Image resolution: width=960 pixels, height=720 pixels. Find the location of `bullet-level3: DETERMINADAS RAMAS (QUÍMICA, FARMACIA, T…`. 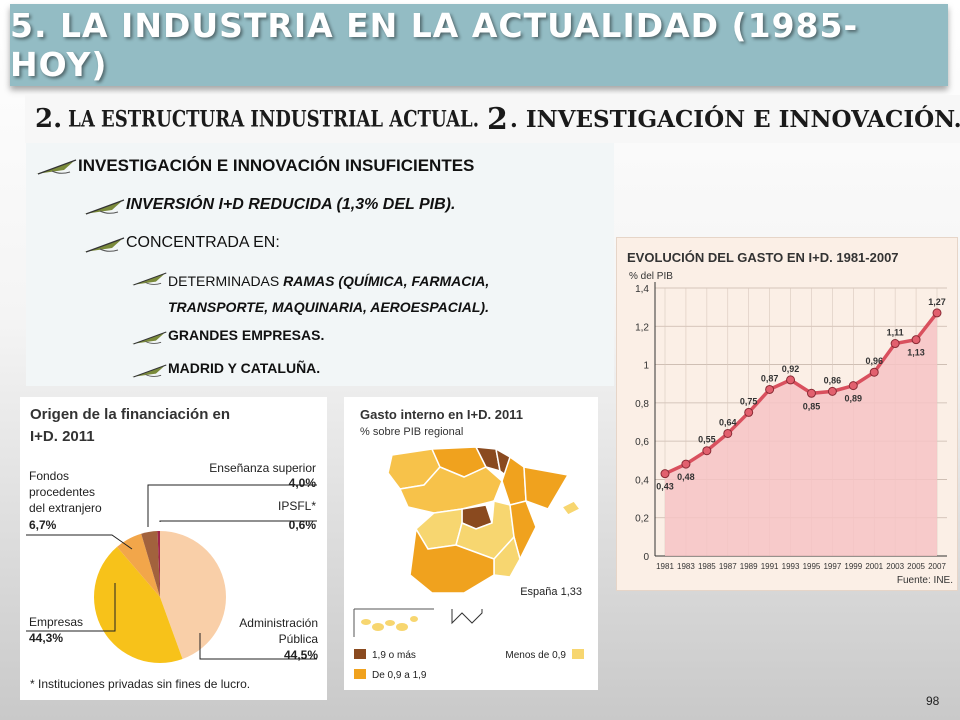

bullet-level3: DETERMINADAS RAMAS (QUÍMICA, FARMACIA, T… is located at coordinates (350, 294).